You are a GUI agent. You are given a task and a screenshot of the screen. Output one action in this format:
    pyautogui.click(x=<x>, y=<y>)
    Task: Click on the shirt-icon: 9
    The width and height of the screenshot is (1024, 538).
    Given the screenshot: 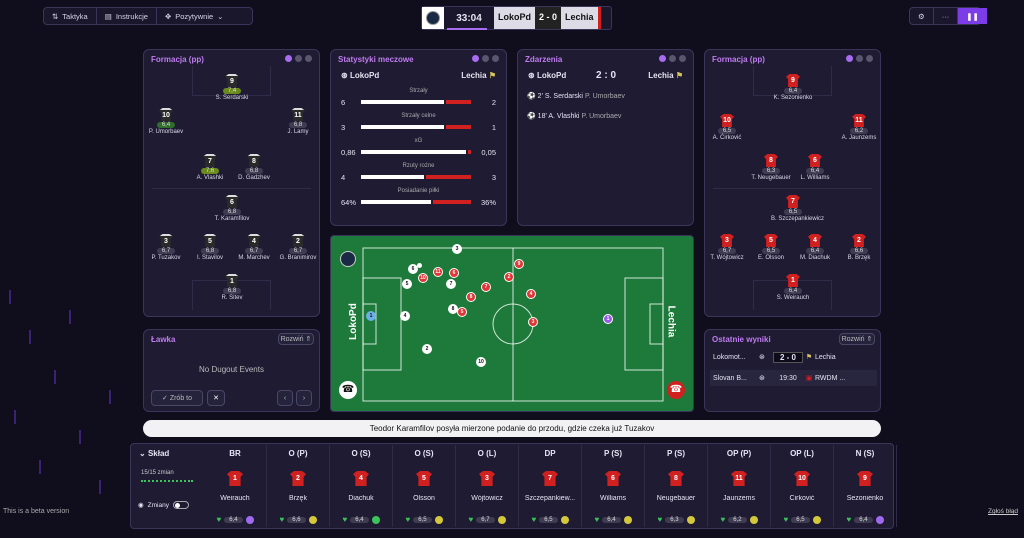 What is the action you would take?
    pyautogui.click(x=232, y=80)
    